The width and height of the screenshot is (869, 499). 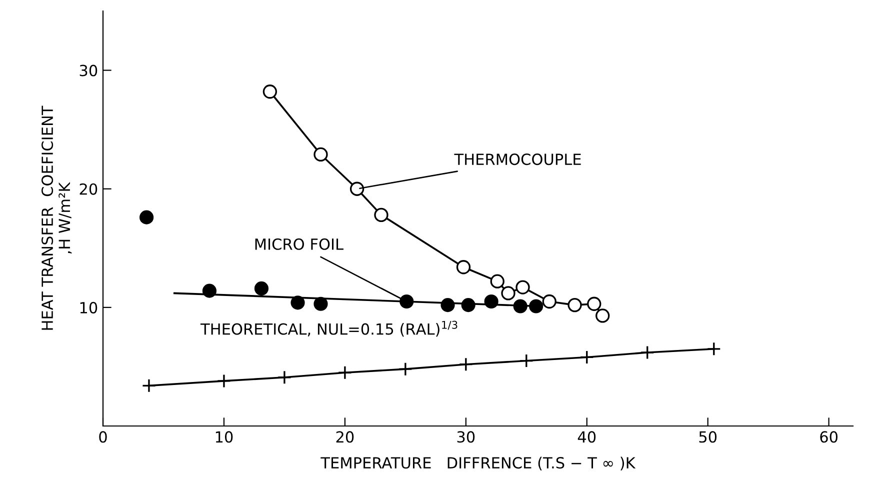 What do you see at coordinates (466, 437) in the screenshot?
I see `x-tick-label: 30` at bounding box center [466, 437].